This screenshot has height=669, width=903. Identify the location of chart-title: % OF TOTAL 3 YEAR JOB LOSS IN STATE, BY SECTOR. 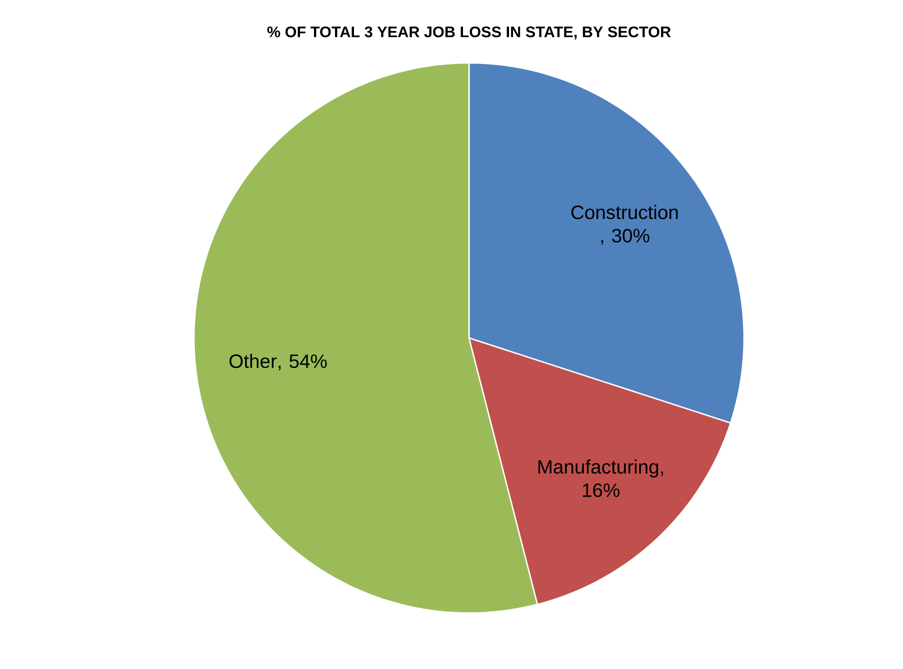
(469, 33).